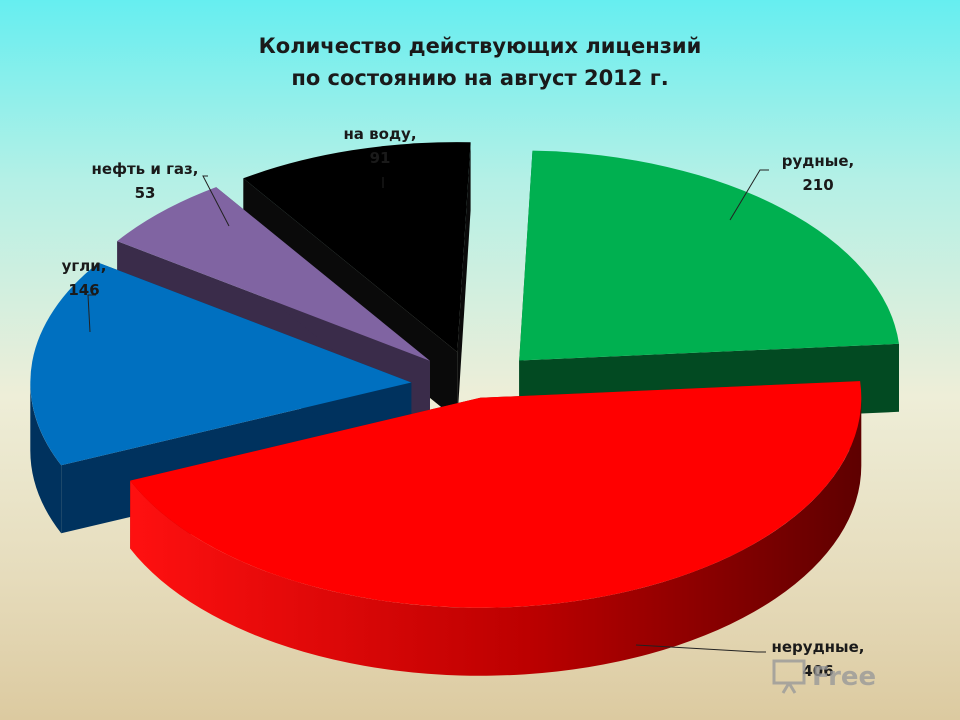 This screenshot has width=960, height=720. Describe the element at coordinates (379, 134) in the screenshot. I see `label-na-vodu-category: на воду,` at that location.